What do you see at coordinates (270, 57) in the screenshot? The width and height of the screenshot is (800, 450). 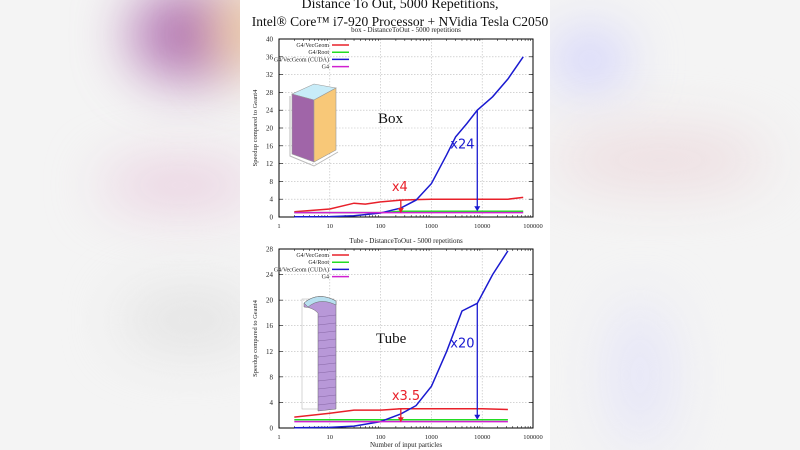 I see `y-tick-label: 36` at bounding box center [270, 57].